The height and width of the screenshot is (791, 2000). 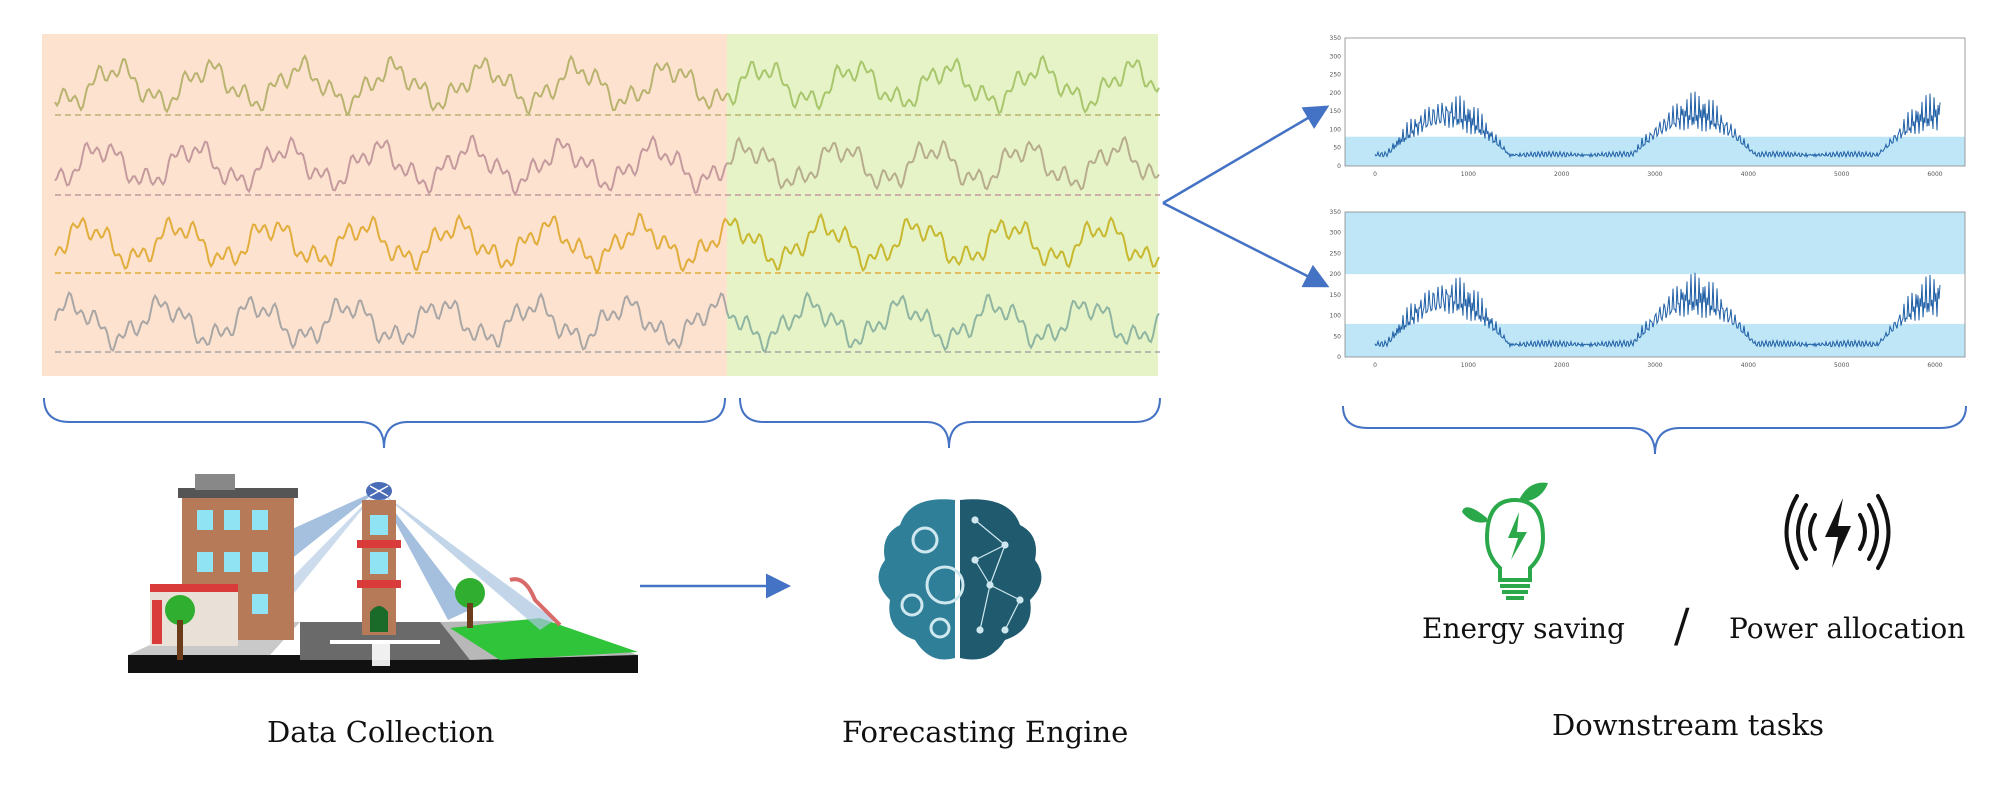 What do you see at coordinates (1847, 628) in the screenshot?
I see `power-allocation-label: Power allocation` at bounding box center [1847, 628].